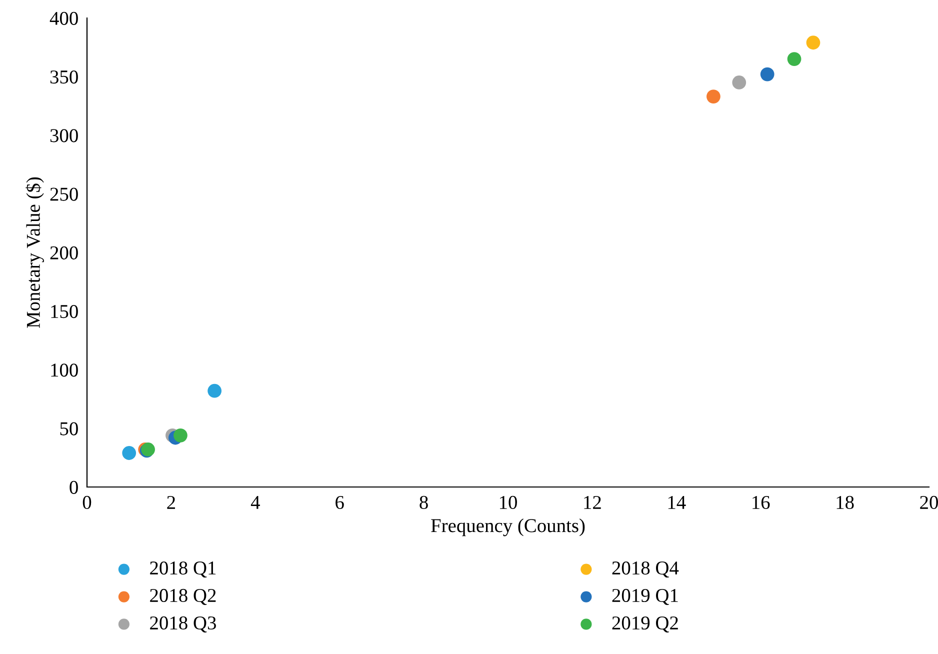 The width and height of the screenshot is (938, 654). What do you see at coordinates (845, 503) in the screenshot?
I see `x-tick-label: 18` at bounding box center [845, 503].